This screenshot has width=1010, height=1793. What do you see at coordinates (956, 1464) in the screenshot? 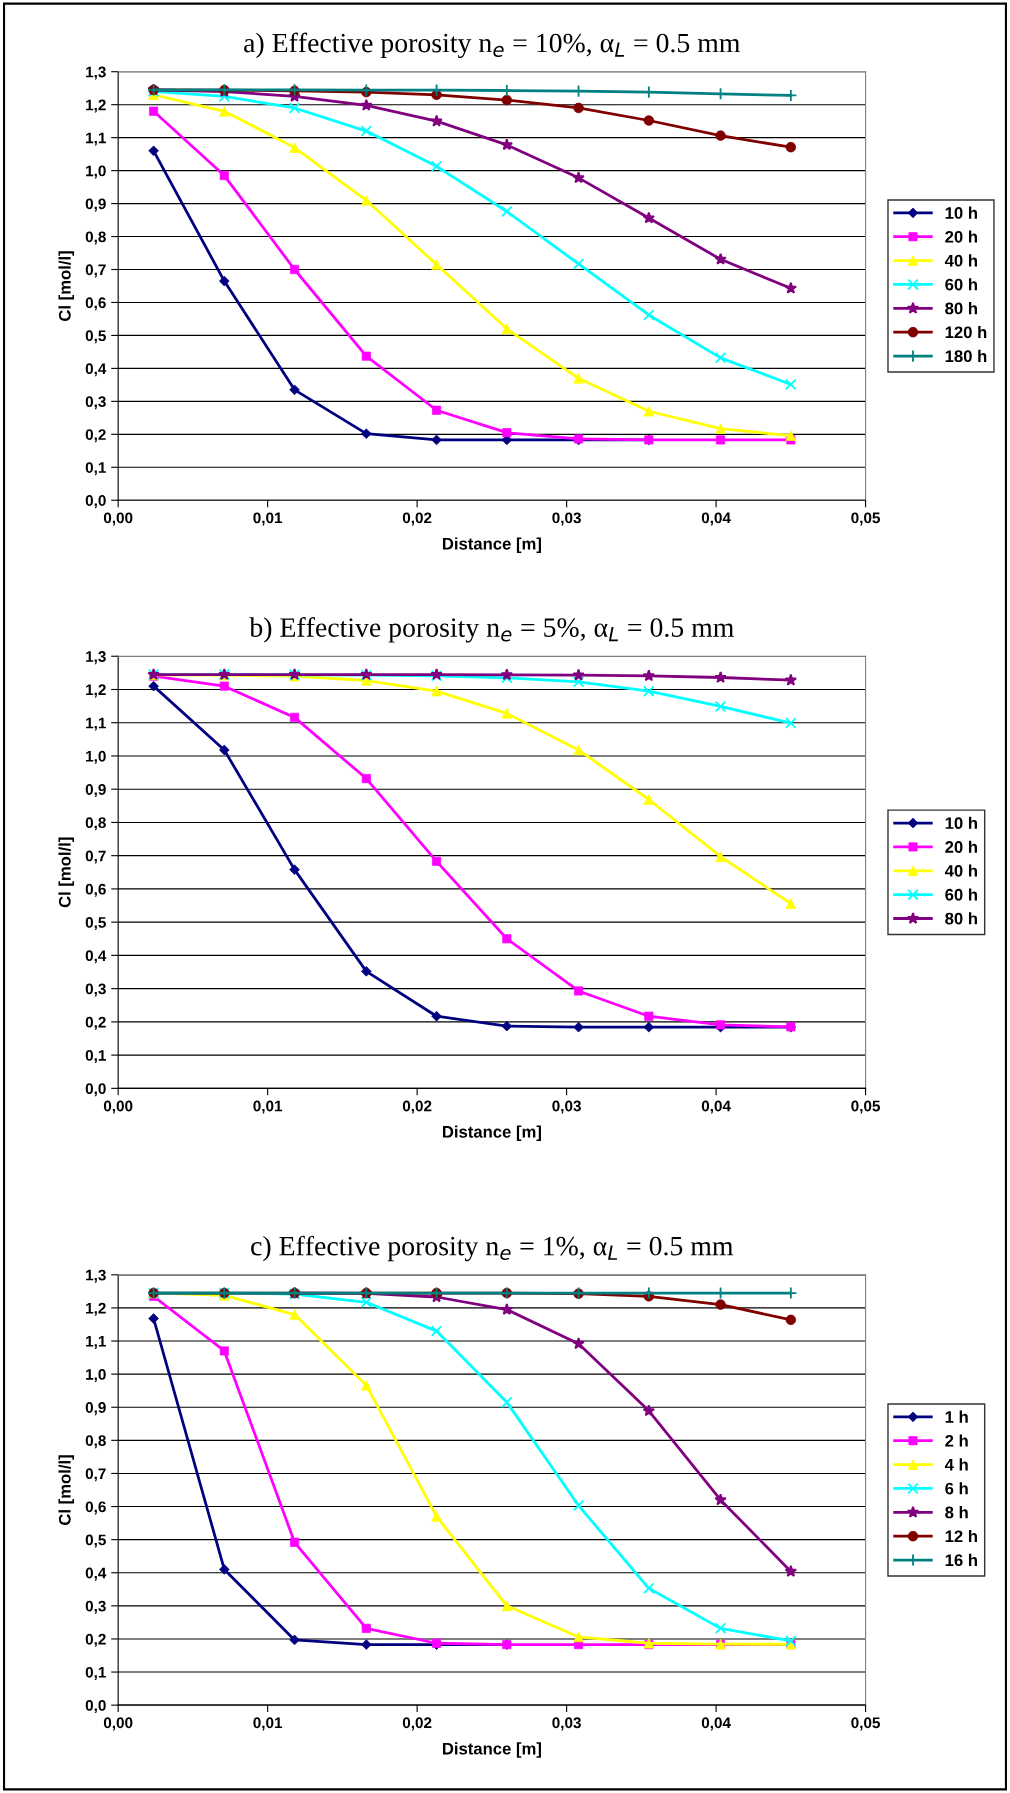
I see `legend-label: 4 h` at bounding box center [956, 1464].